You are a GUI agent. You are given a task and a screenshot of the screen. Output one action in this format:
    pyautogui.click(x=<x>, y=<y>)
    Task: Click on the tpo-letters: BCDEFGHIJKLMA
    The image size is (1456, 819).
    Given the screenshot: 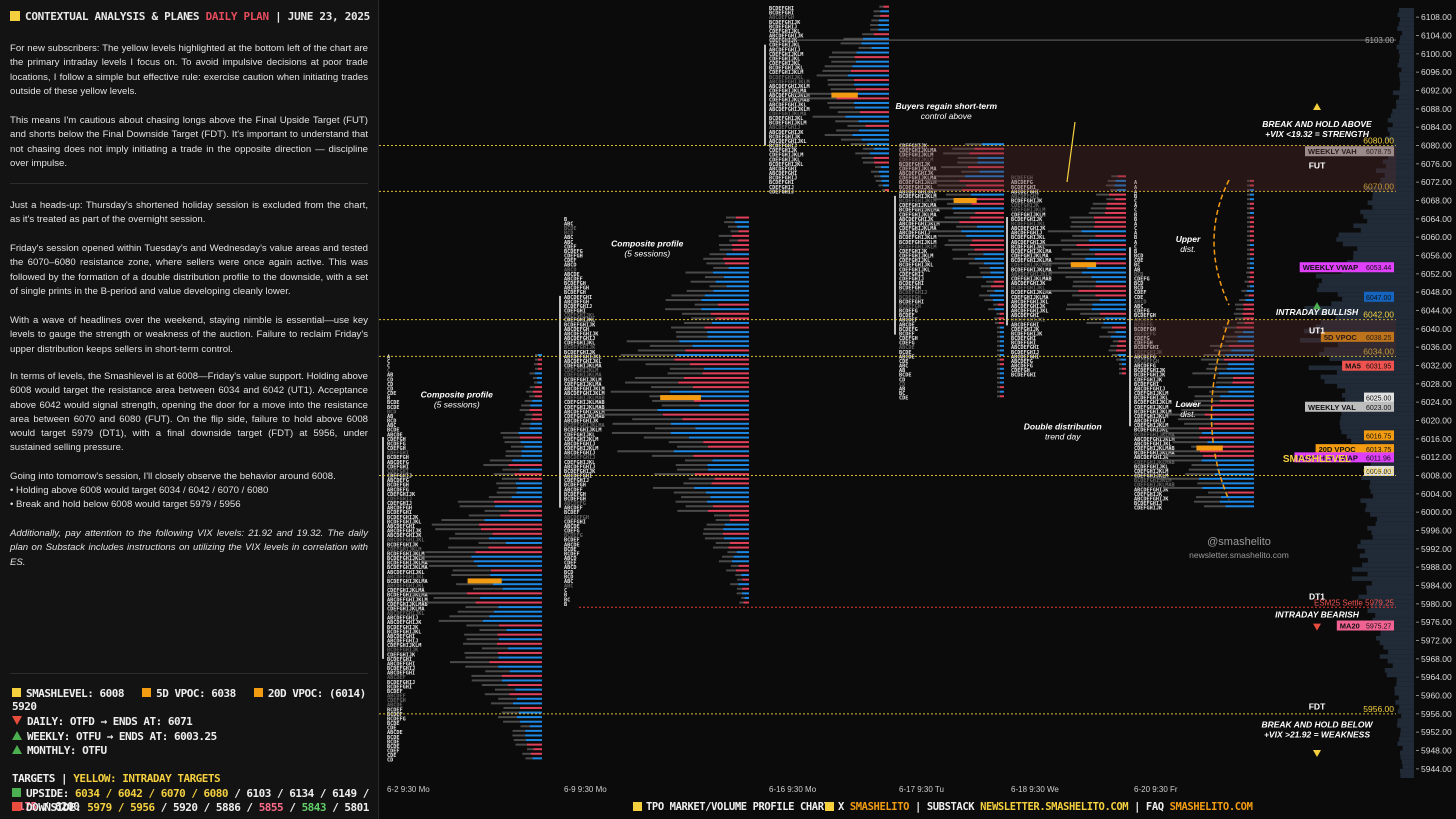 What is the action you would take?
    pyautogui.click(x=584, y=426)
    